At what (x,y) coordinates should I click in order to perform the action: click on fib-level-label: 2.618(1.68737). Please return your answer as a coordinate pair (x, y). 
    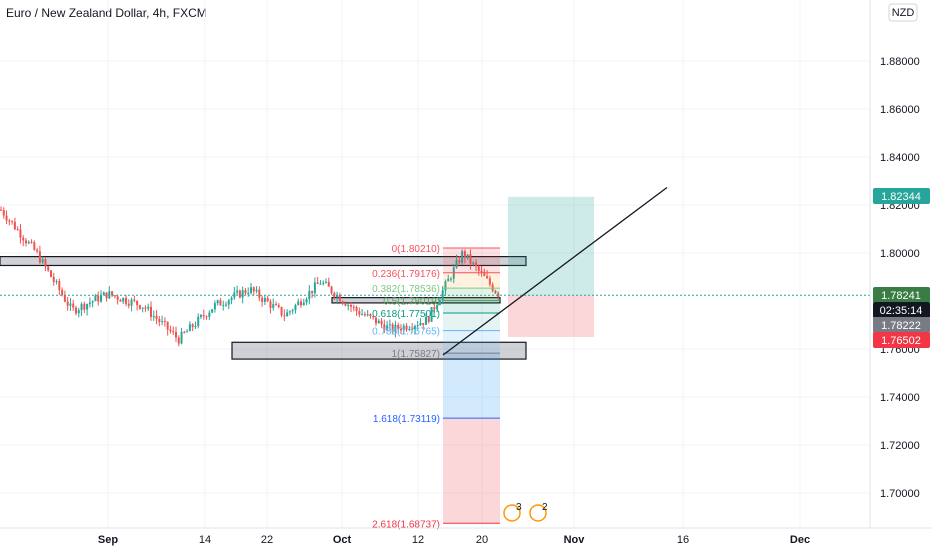
    Looking at the image, I should click on (406, 524).